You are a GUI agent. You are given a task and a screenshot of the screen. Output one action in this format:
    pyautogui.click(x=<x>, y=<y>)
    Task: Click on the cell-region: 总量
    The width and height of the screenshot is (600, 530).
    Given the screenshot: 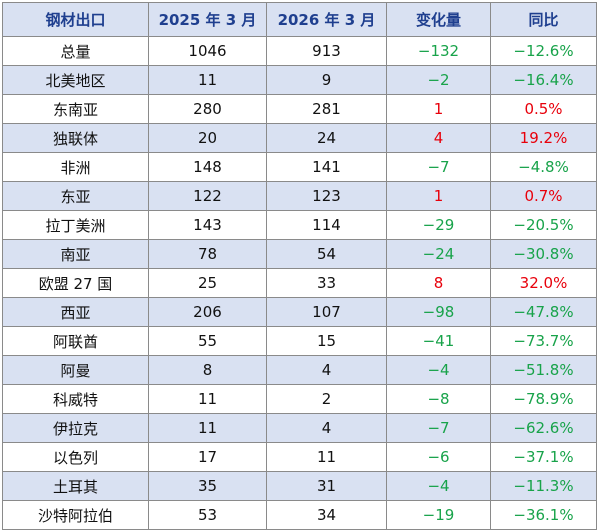 What is the action you would take?
    pyautogui.click(x=75, y=51)
    